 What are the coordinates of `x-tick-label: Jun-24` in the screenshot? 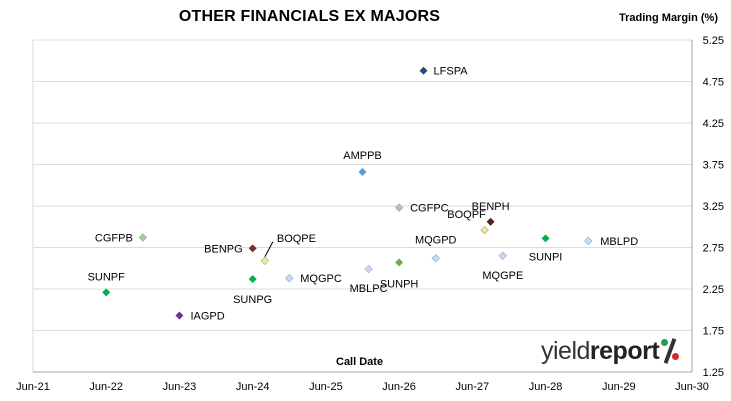 It's located at (253, 387).